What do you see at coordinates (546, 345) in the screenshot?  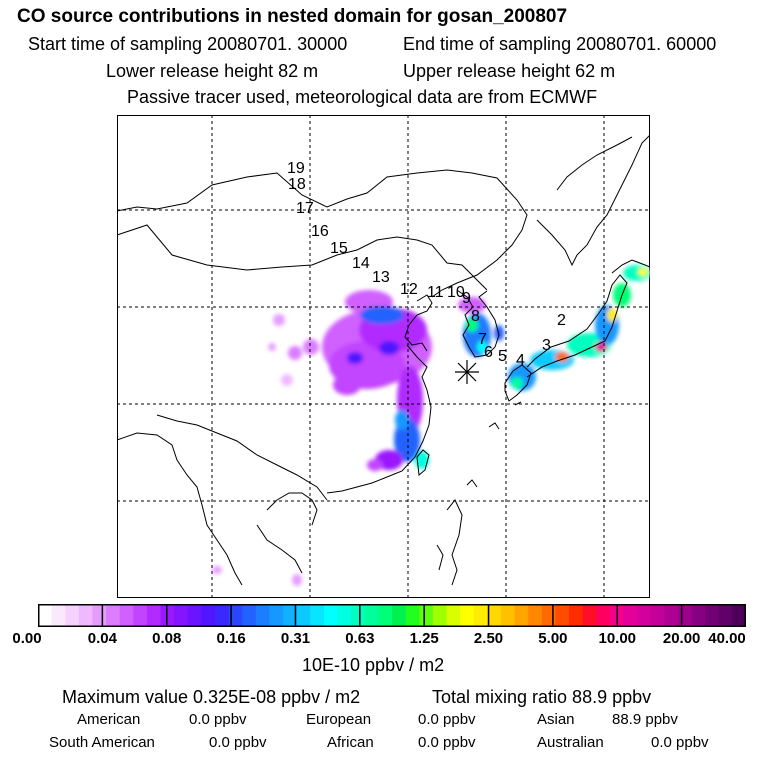 I see `trajectory-label-3: 3` at bounding box center [546, 345].